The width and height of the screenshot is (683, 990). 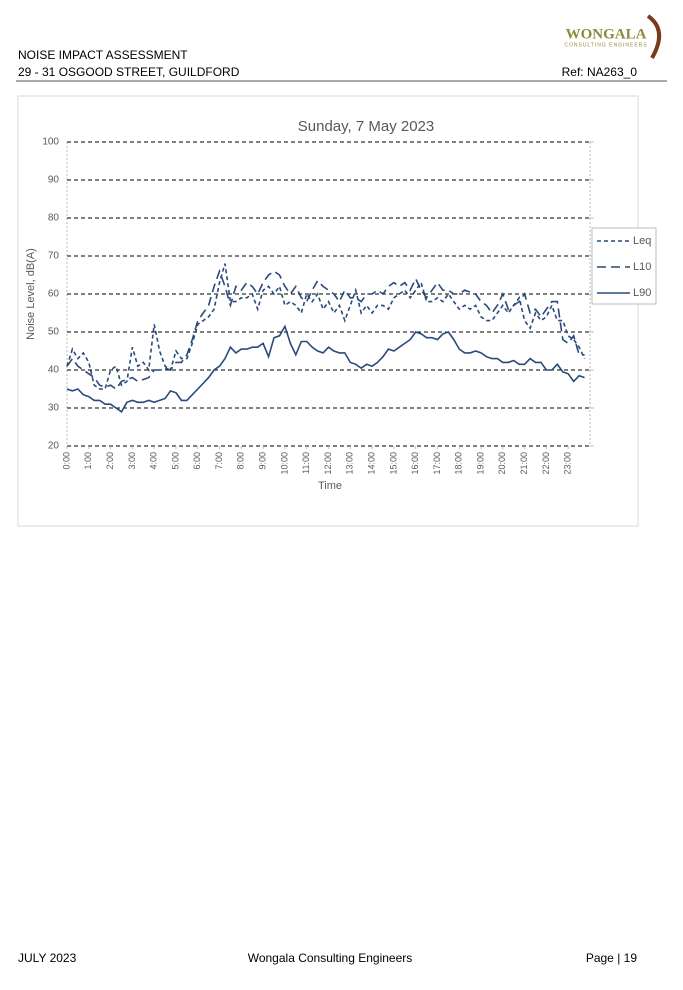 What do you see at coordinates (605, 45) in the screenshot?
I see `logo-subtitle: CONSULTING ENGINEERS` at bounding box center [605, 45].